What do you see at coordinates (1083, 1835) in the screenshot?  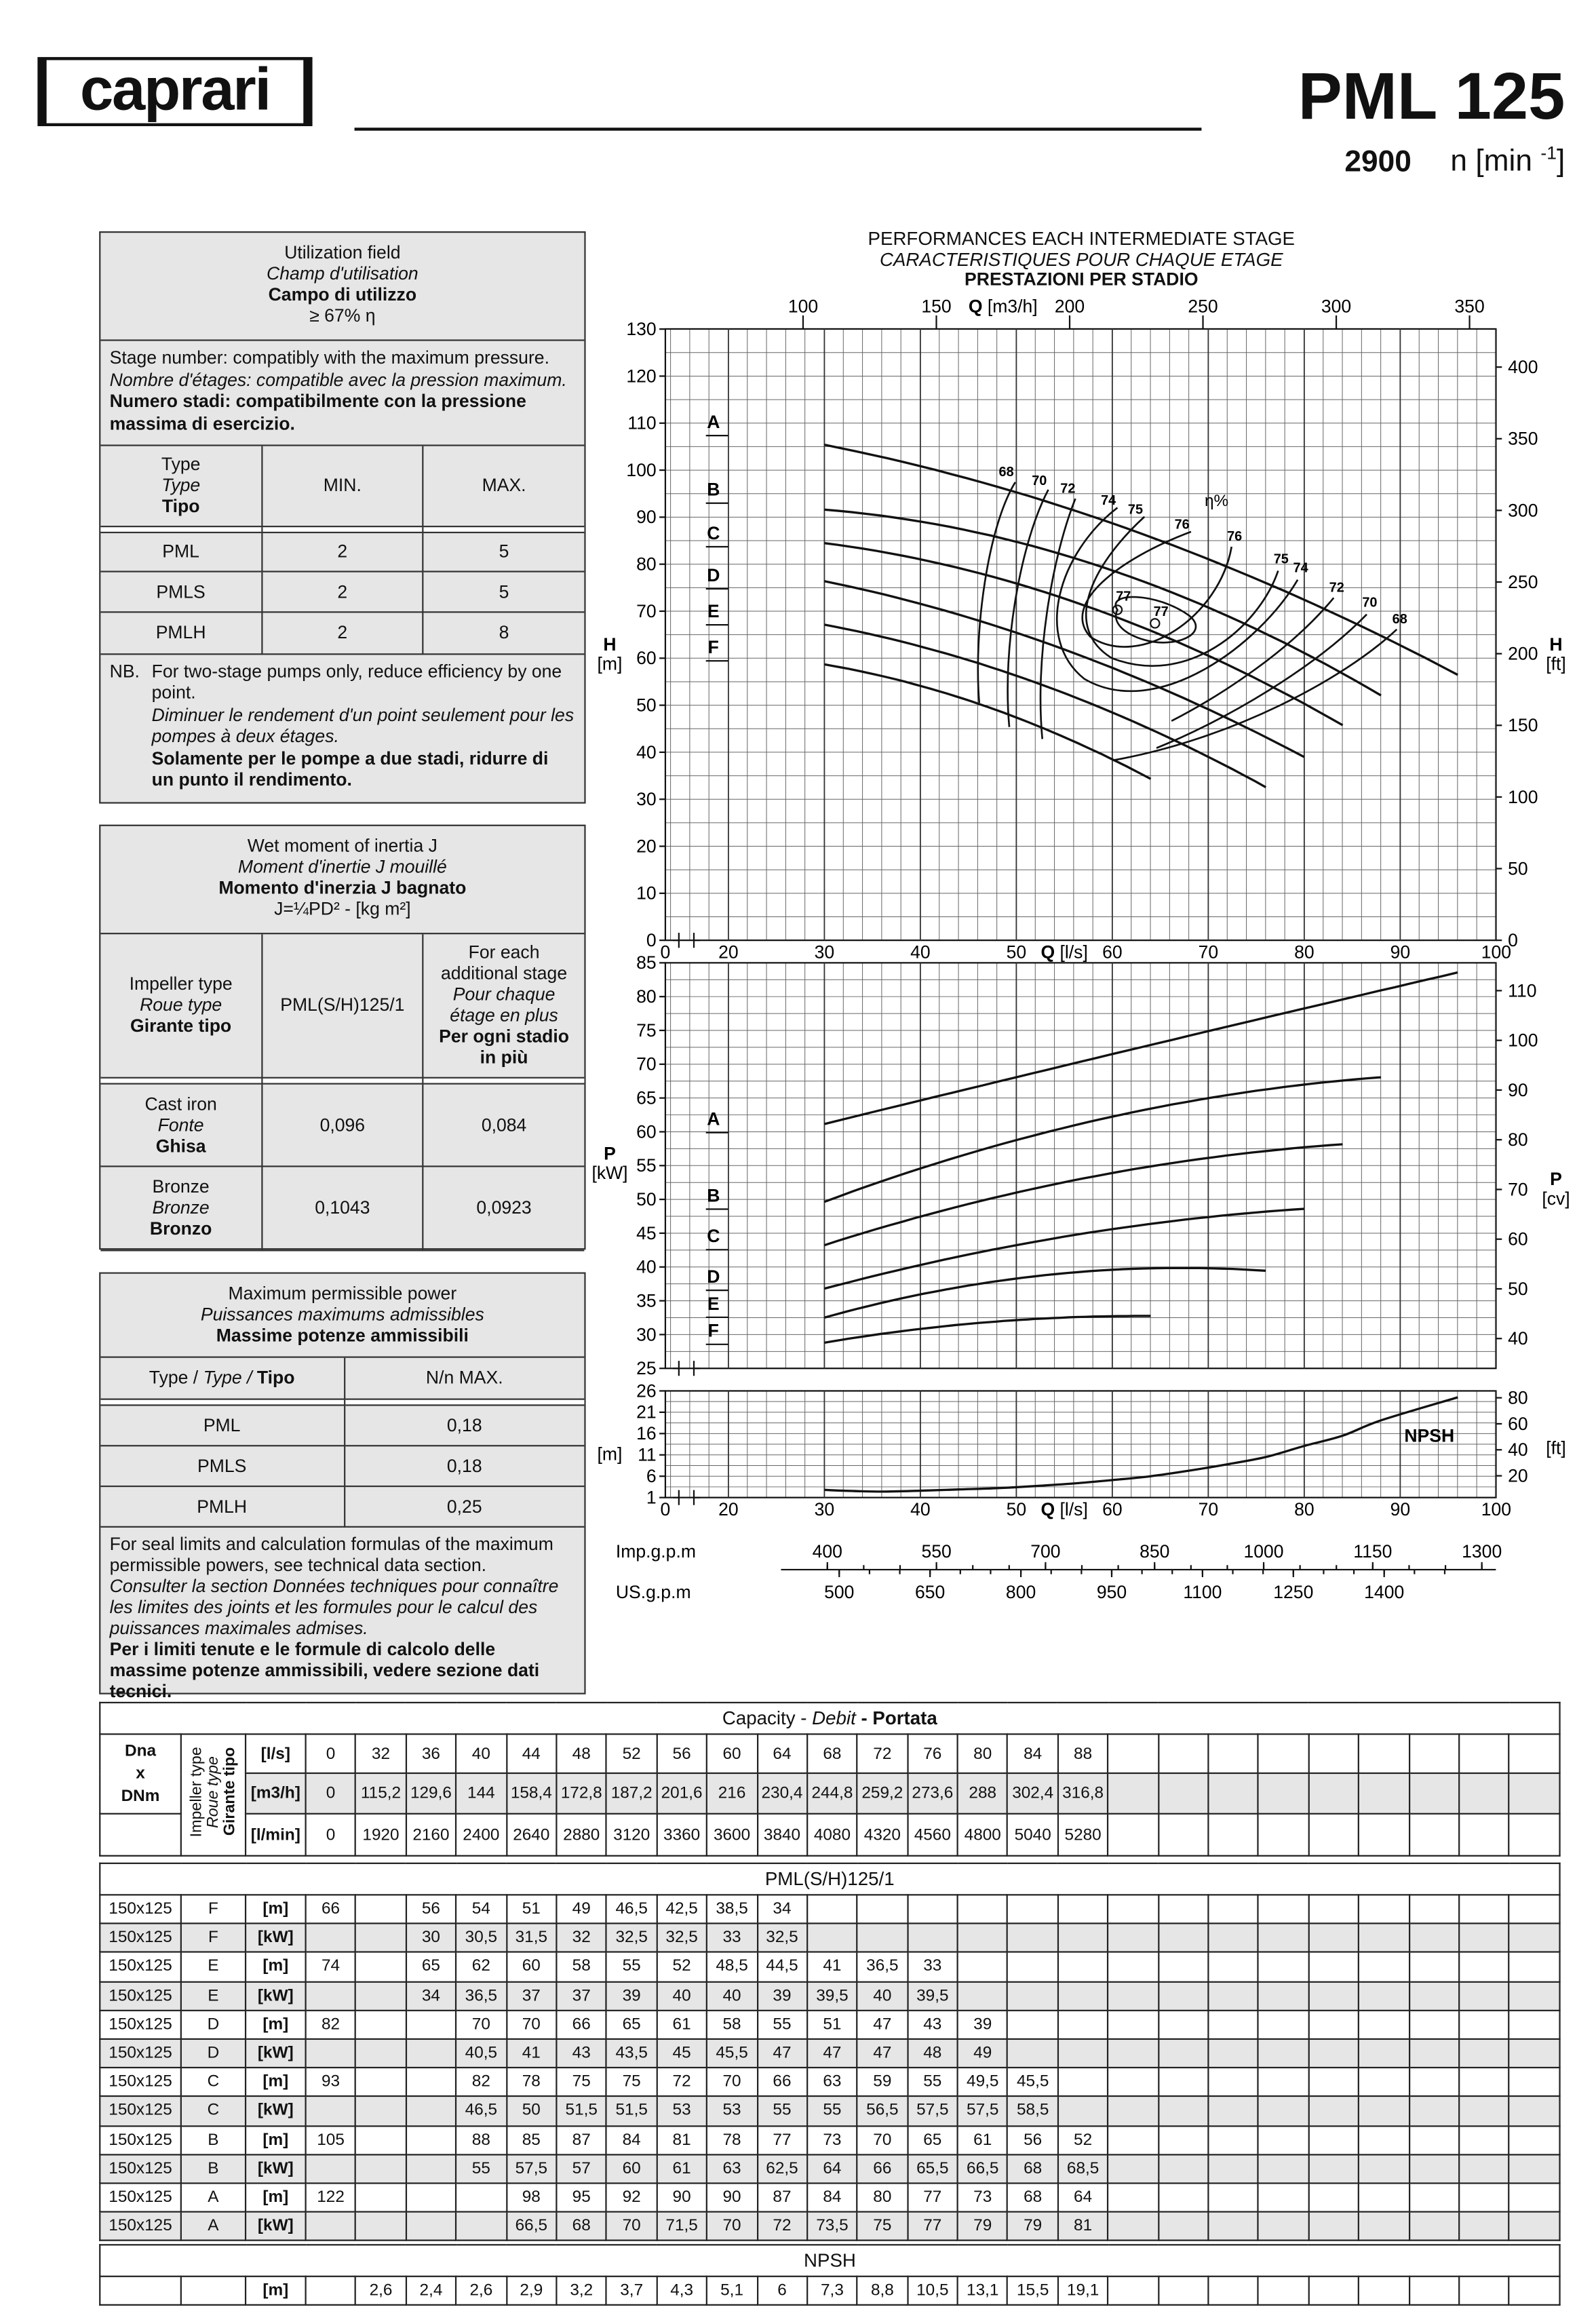 I see `capacity-cell: 5280` at bounding box center [1083, 1835].